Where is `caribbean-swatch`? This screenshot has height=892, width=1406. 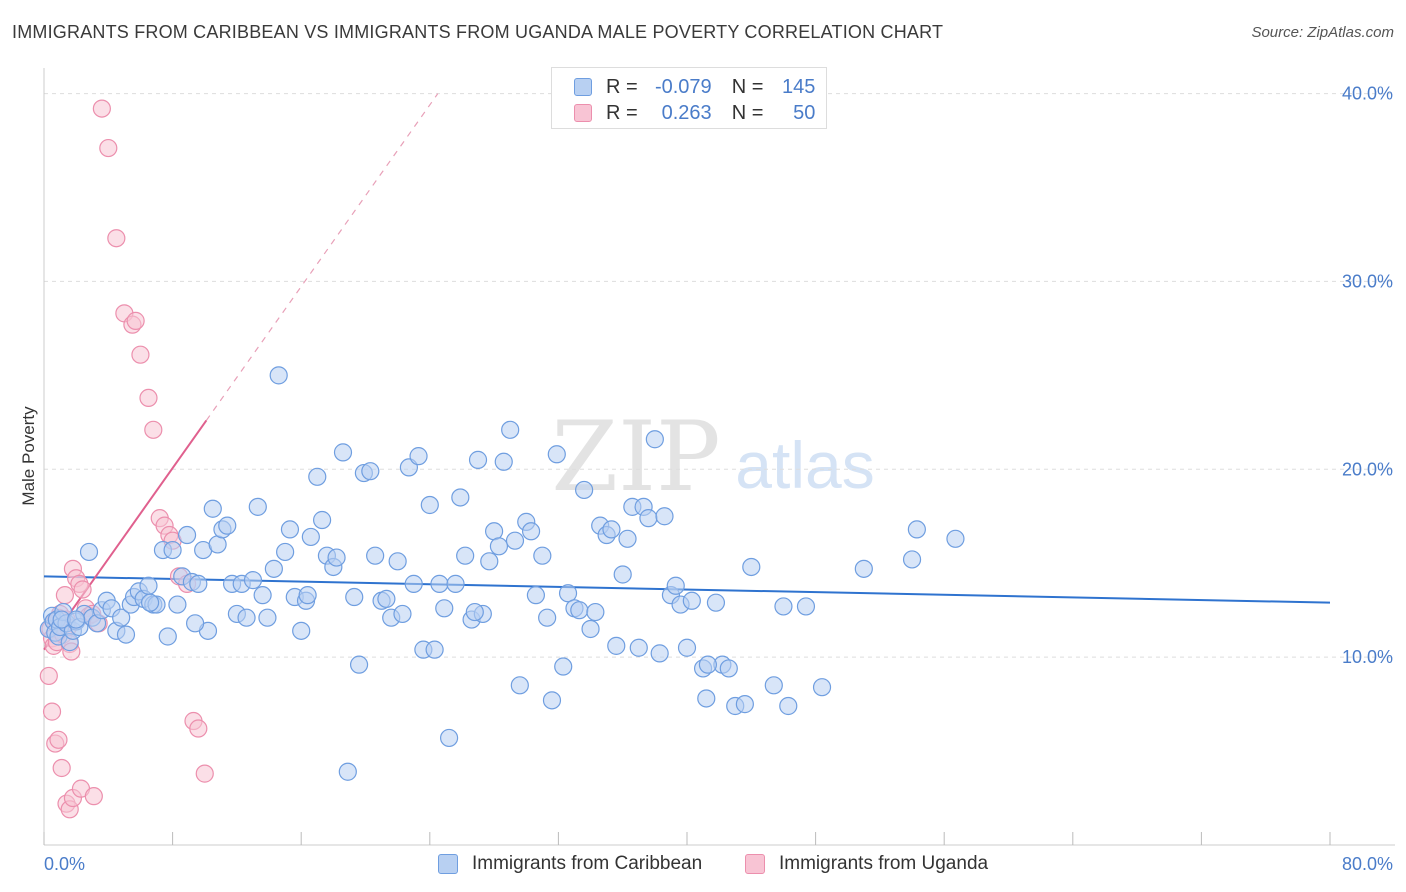 caribbean-swatch is located at coordinates (583, 87).